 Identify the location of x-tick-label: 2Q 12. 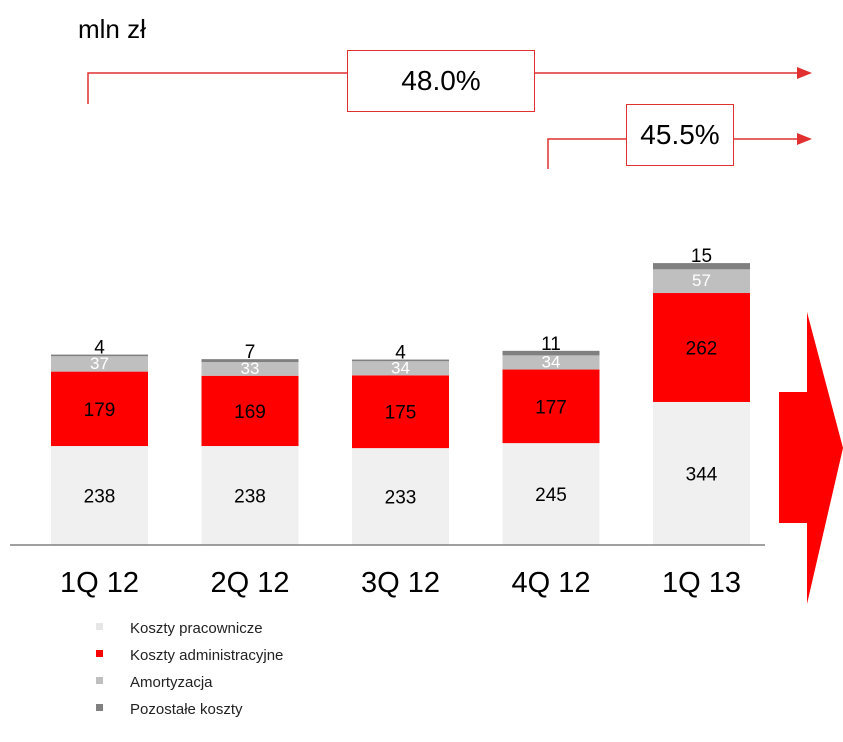
(250, 583).